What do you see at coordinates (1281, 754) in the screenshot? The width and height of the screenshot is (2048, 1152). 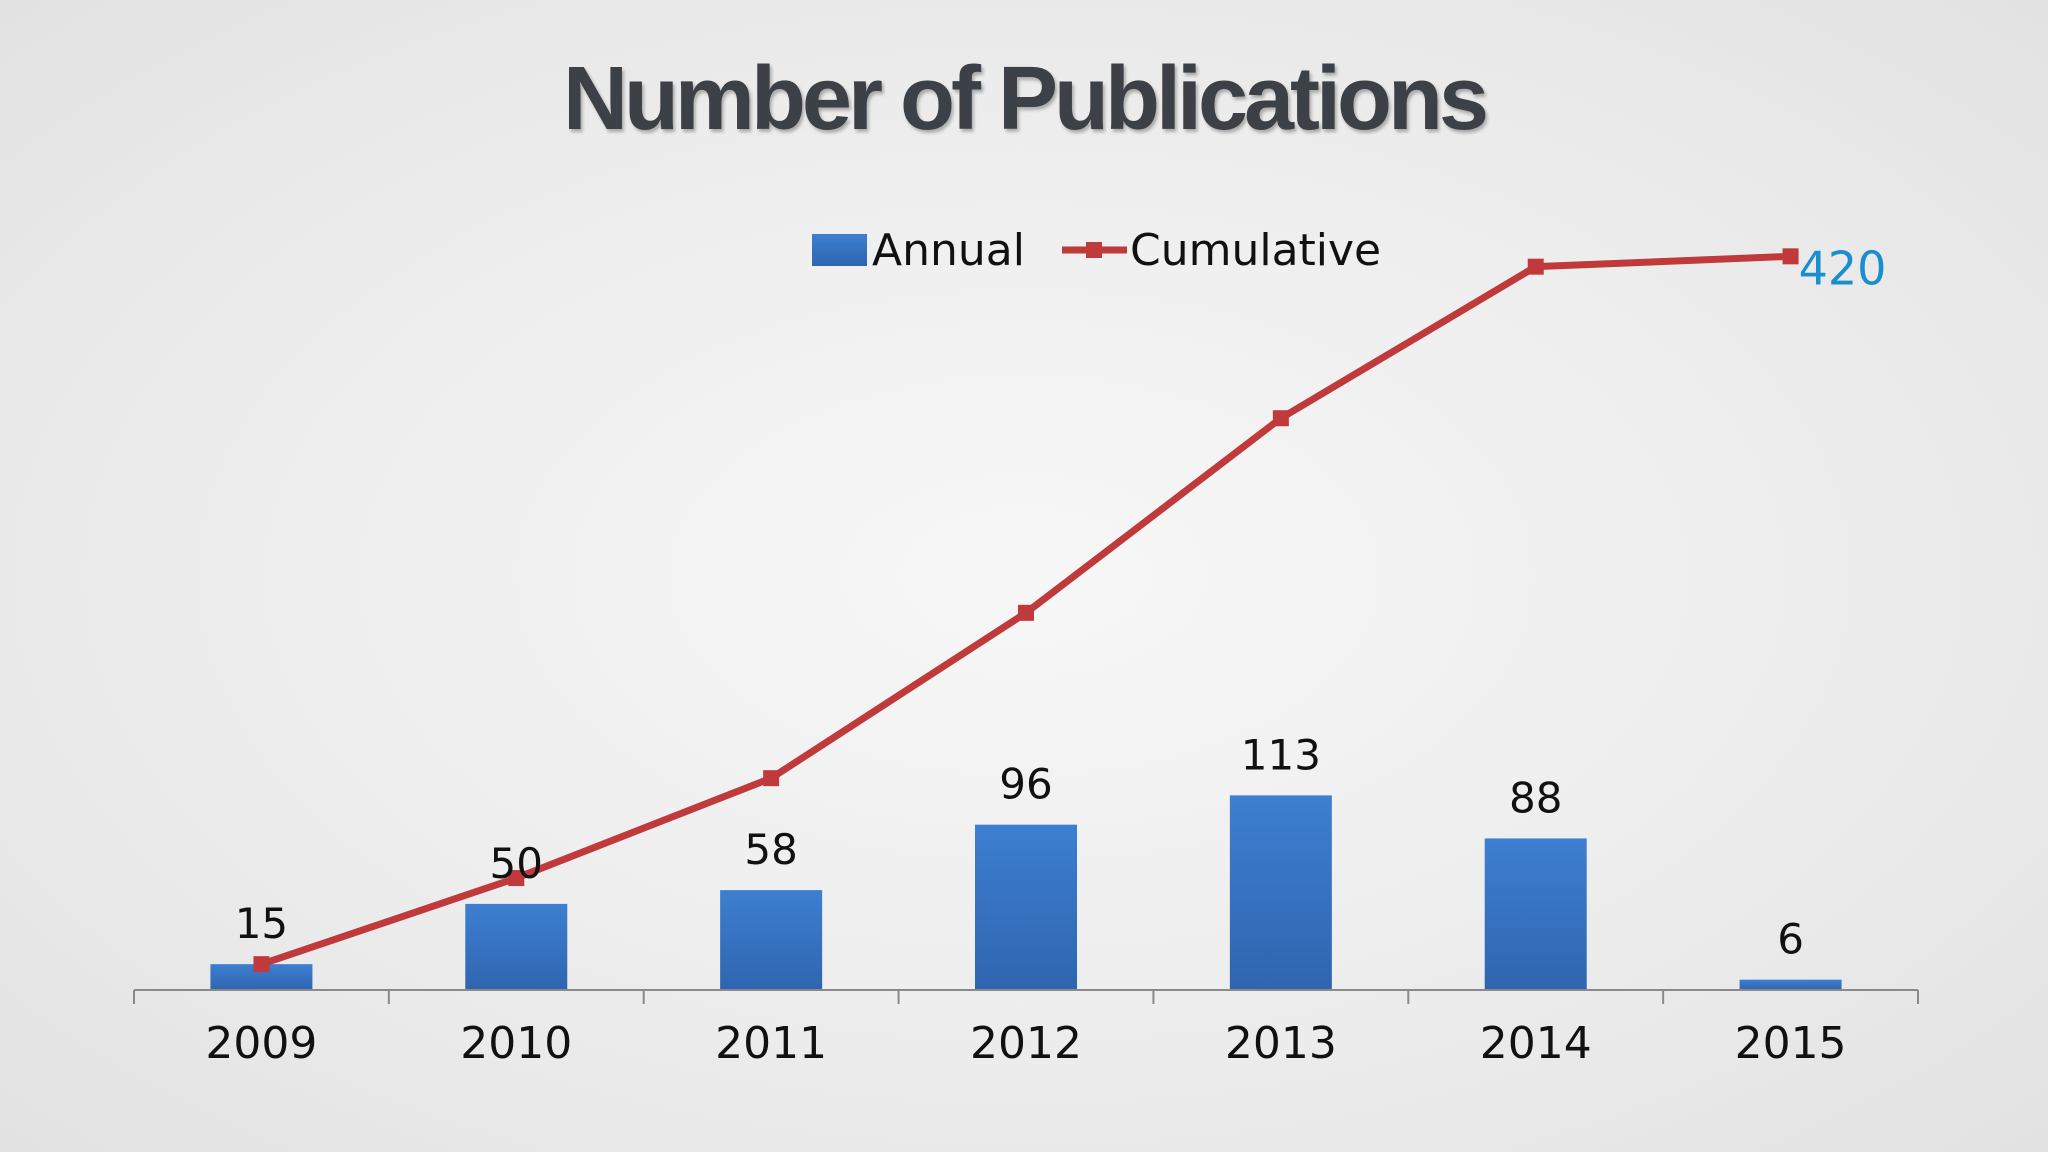 I see `bar-label-2013: 113` at bounding box center [1281, 754].